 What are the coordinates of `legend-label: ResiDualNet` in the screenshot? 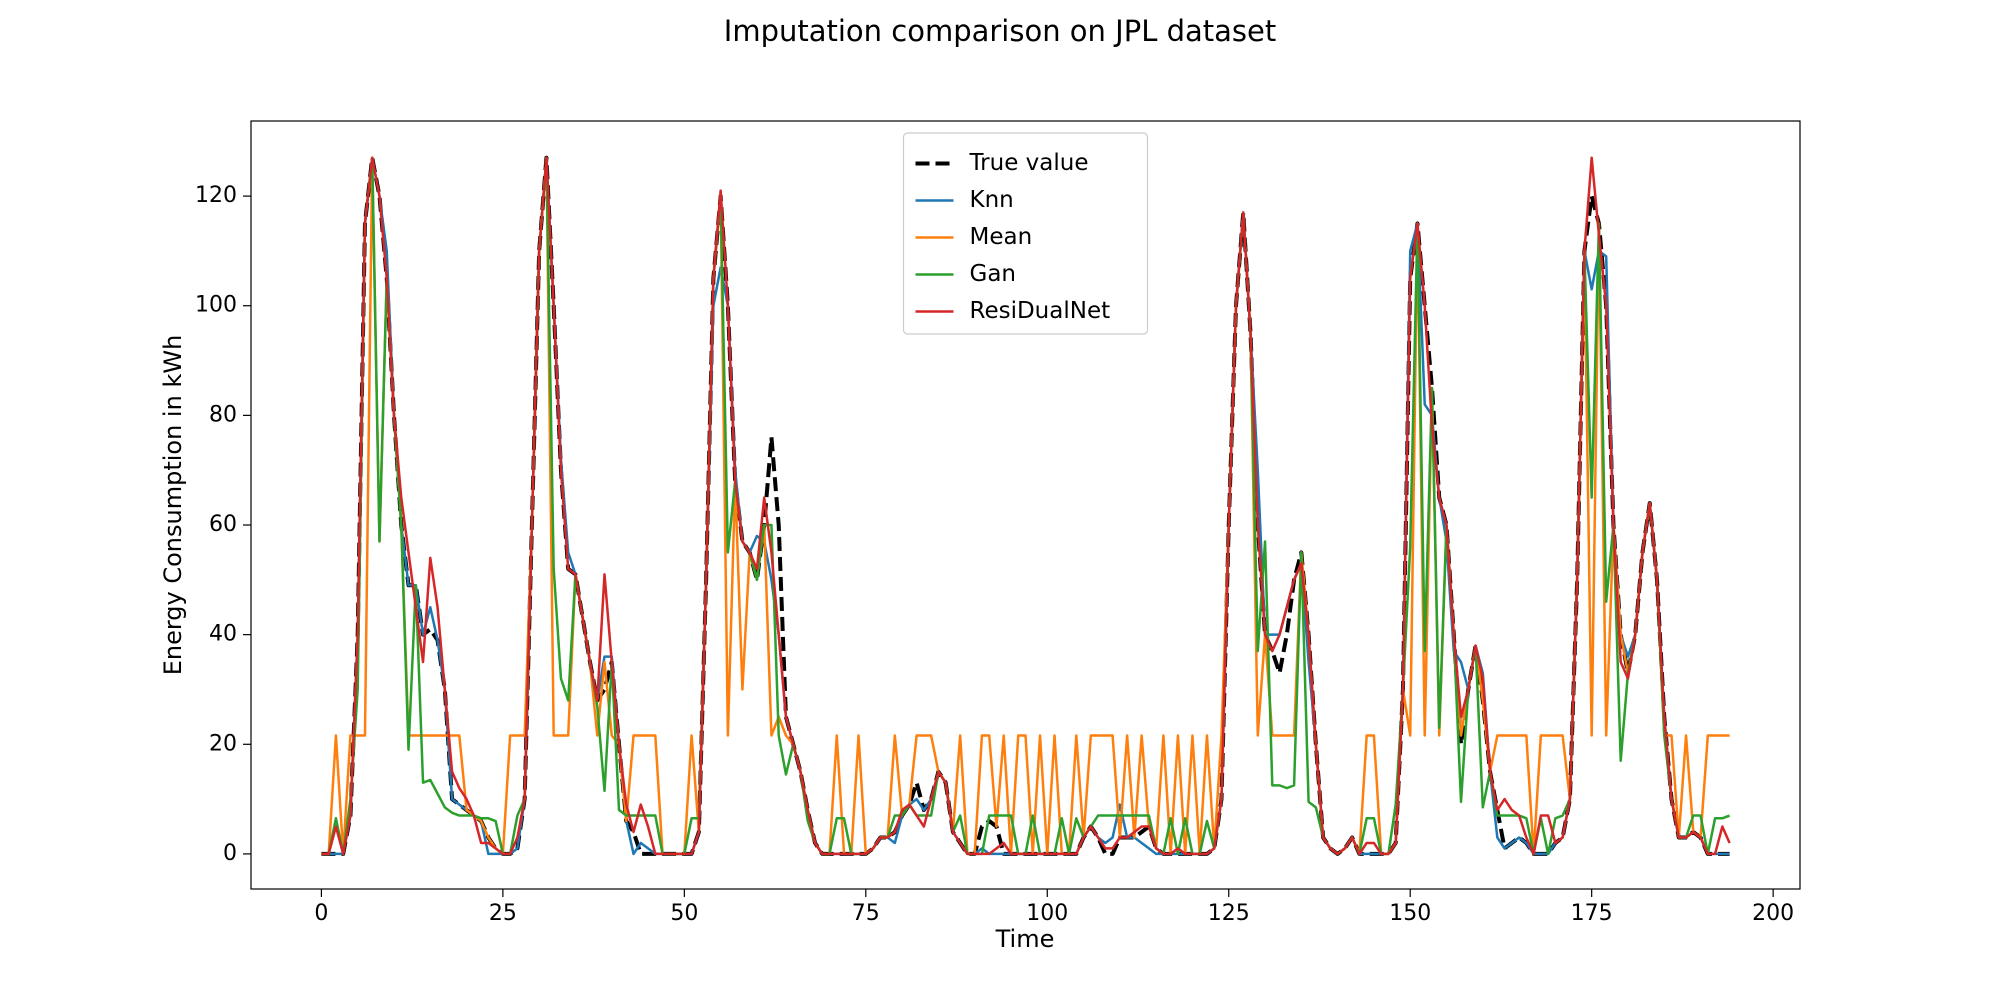 It's located at (1040, 311).